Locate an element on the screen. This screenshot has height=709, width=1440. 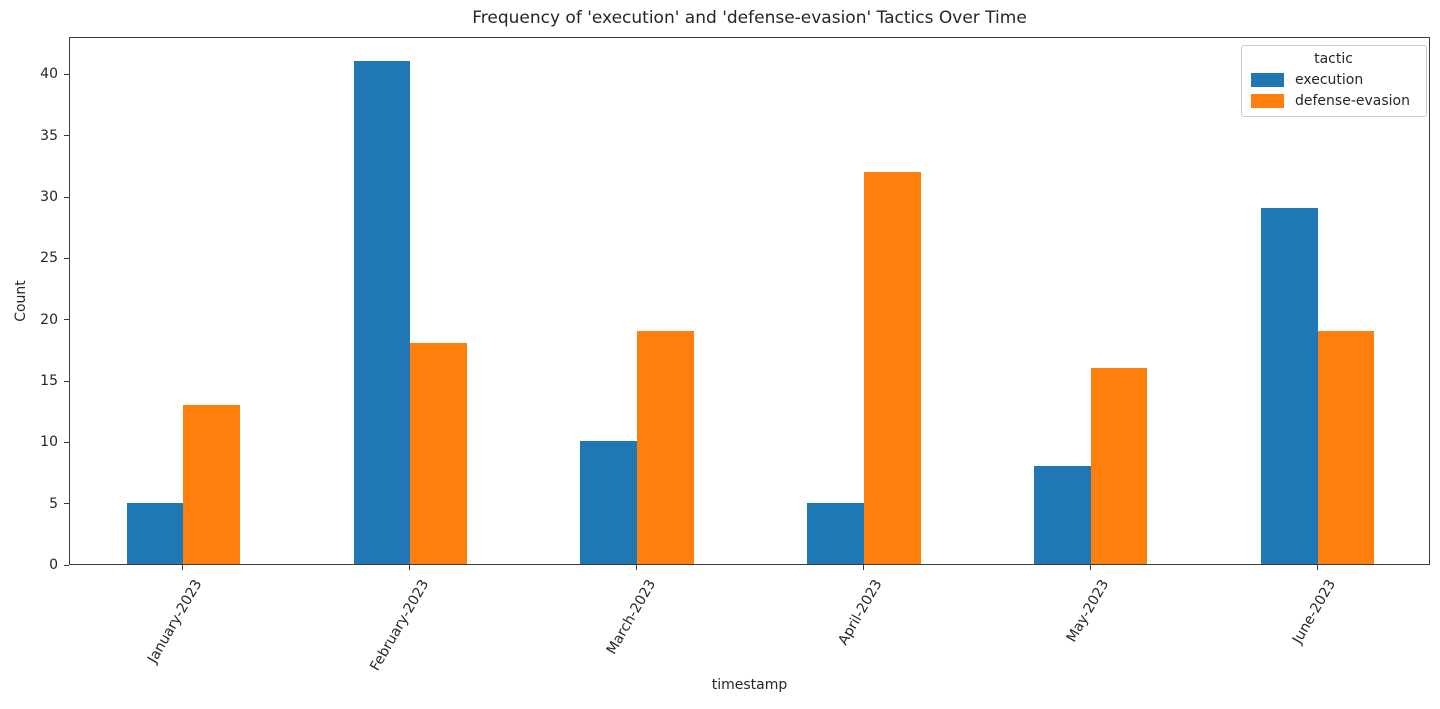
legend-label: execution is located at coordinates (1329, 80).